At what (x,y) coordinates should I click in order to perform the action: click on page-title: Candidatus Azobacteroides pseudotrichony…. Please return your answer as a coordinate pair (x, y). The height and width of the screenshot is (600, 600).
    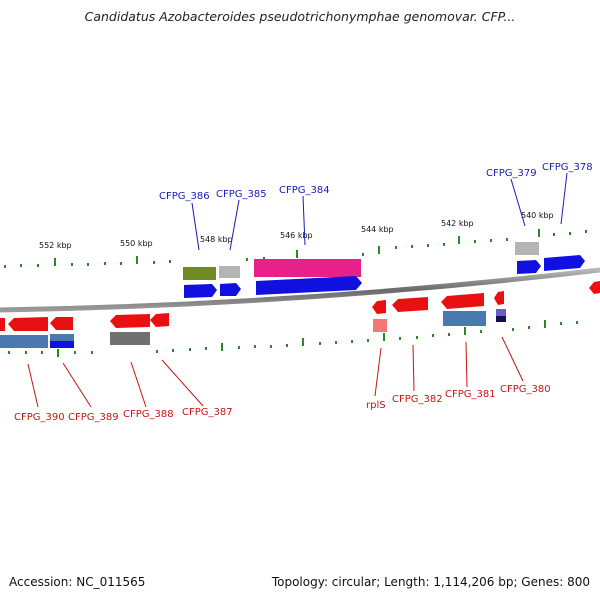
    Looking at the image, I should click on (300, 16).